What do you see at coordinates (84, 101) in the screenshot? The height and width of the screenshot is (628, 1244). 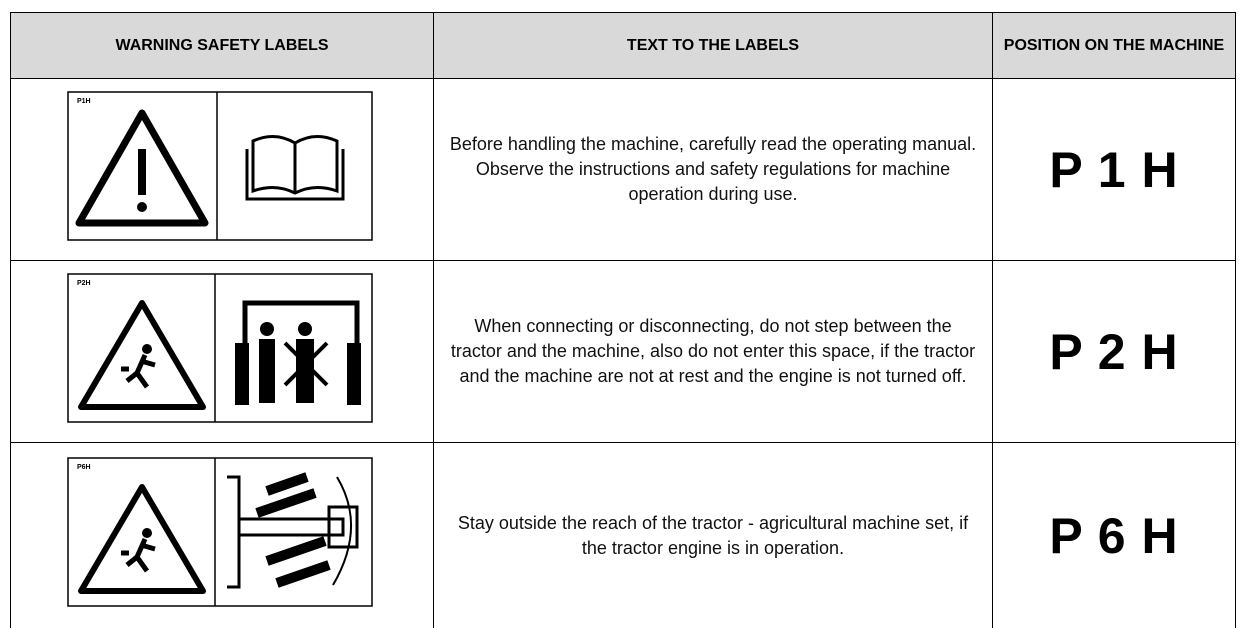 I see `label-code: P1H` at bounding box center [84, 101].